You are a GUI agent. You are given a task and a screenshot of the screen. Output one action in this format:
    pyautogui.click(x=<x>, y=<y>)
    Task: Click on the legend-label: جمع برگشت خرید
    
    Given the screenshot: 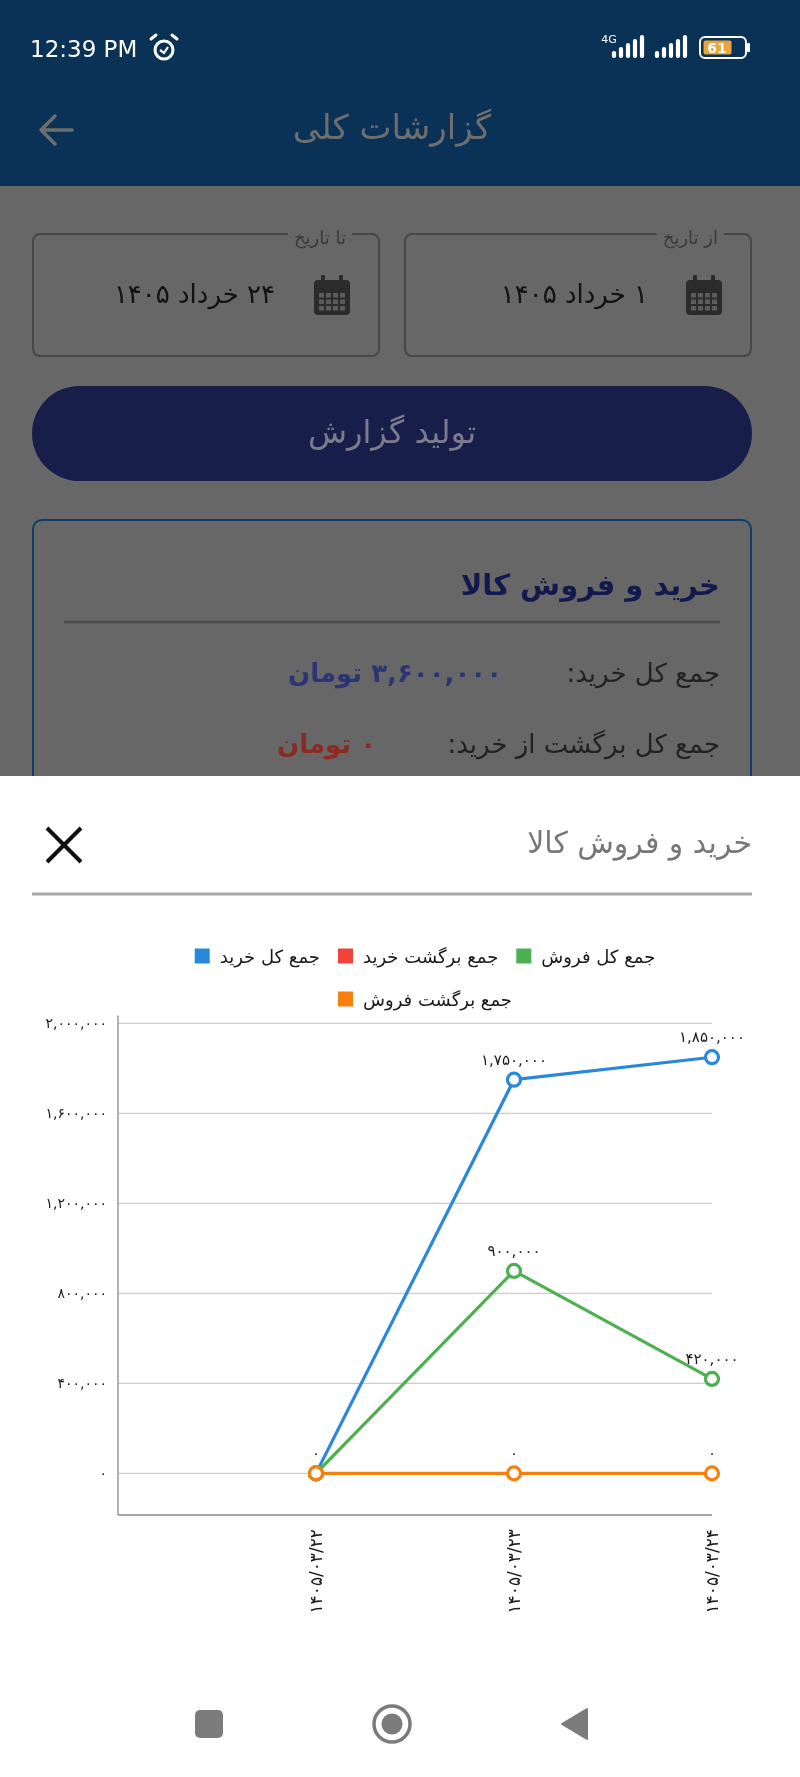 What is the action you would take?
    pyautogui.click(x=430, y=956)
    